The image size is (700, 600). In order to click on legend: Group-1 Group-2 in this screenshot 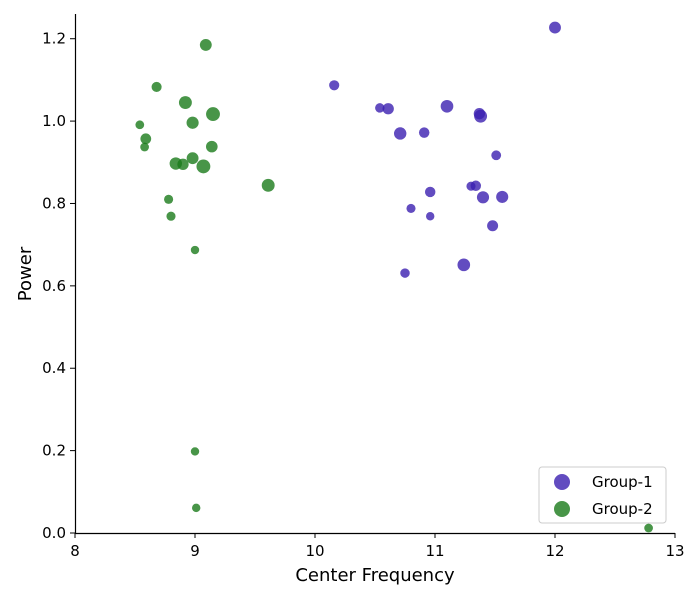, I will do `click(602, 495)`.